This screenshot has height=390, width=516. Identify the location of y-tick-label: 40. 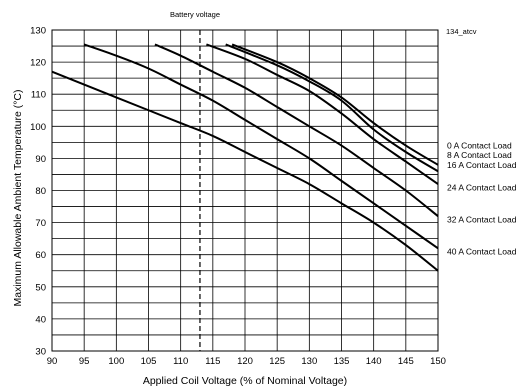
(40, 319).